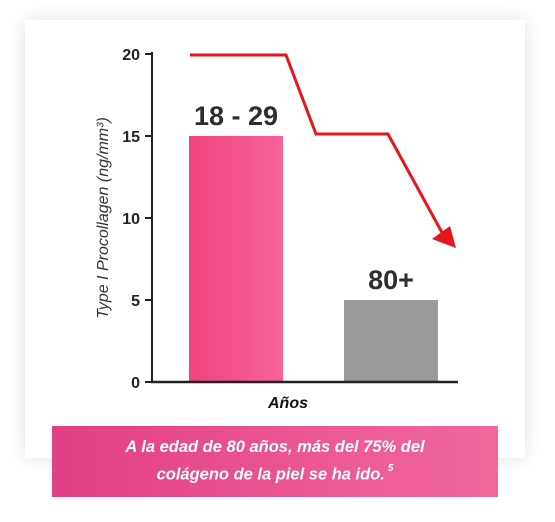 The image size is (555, 522). What do you see at coordinates (275, 447) in the screenshot?
I see `footer-line-1: A la edad de 80 años, más del 75% del` at bounding box center [275, 447].